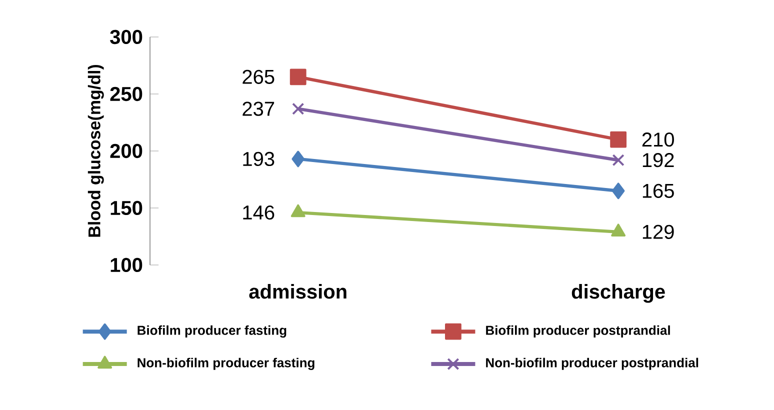  Describe the element at coordinates (658, 160) in the screenshot. I see `data-label: 192` at that location.